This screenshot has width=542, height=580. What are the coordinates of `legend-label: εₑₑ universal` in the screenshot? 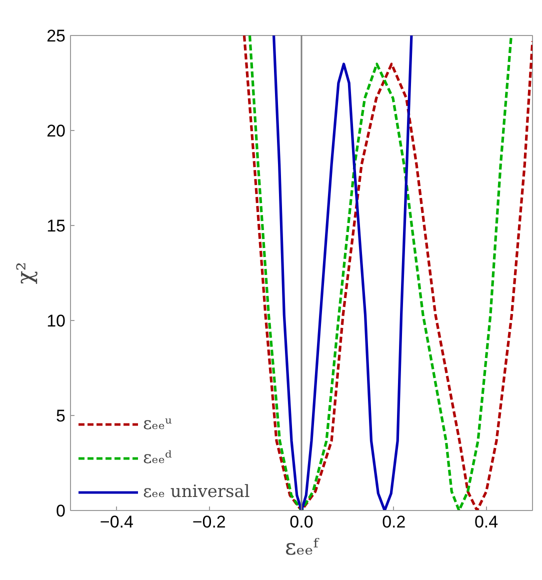 It's located at (196, 492).